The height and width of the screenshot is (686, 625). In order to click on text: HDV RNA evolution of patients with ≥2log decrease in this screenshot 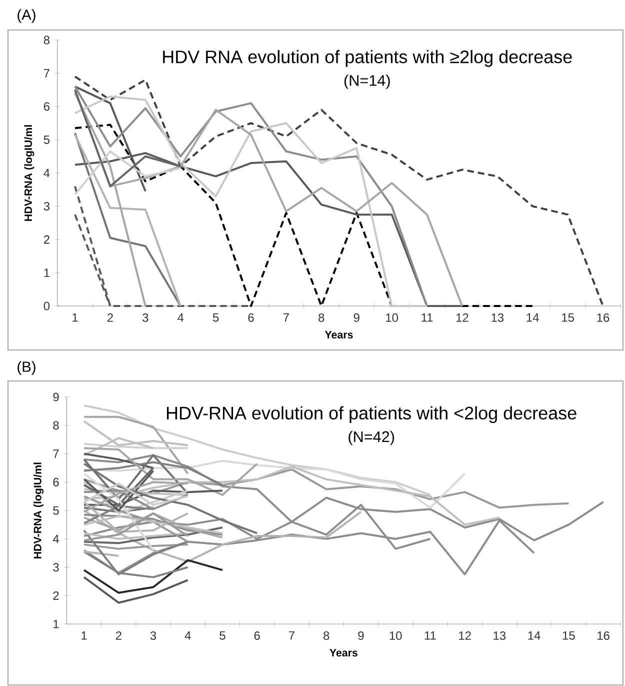, I will do `click(367, 58)`.